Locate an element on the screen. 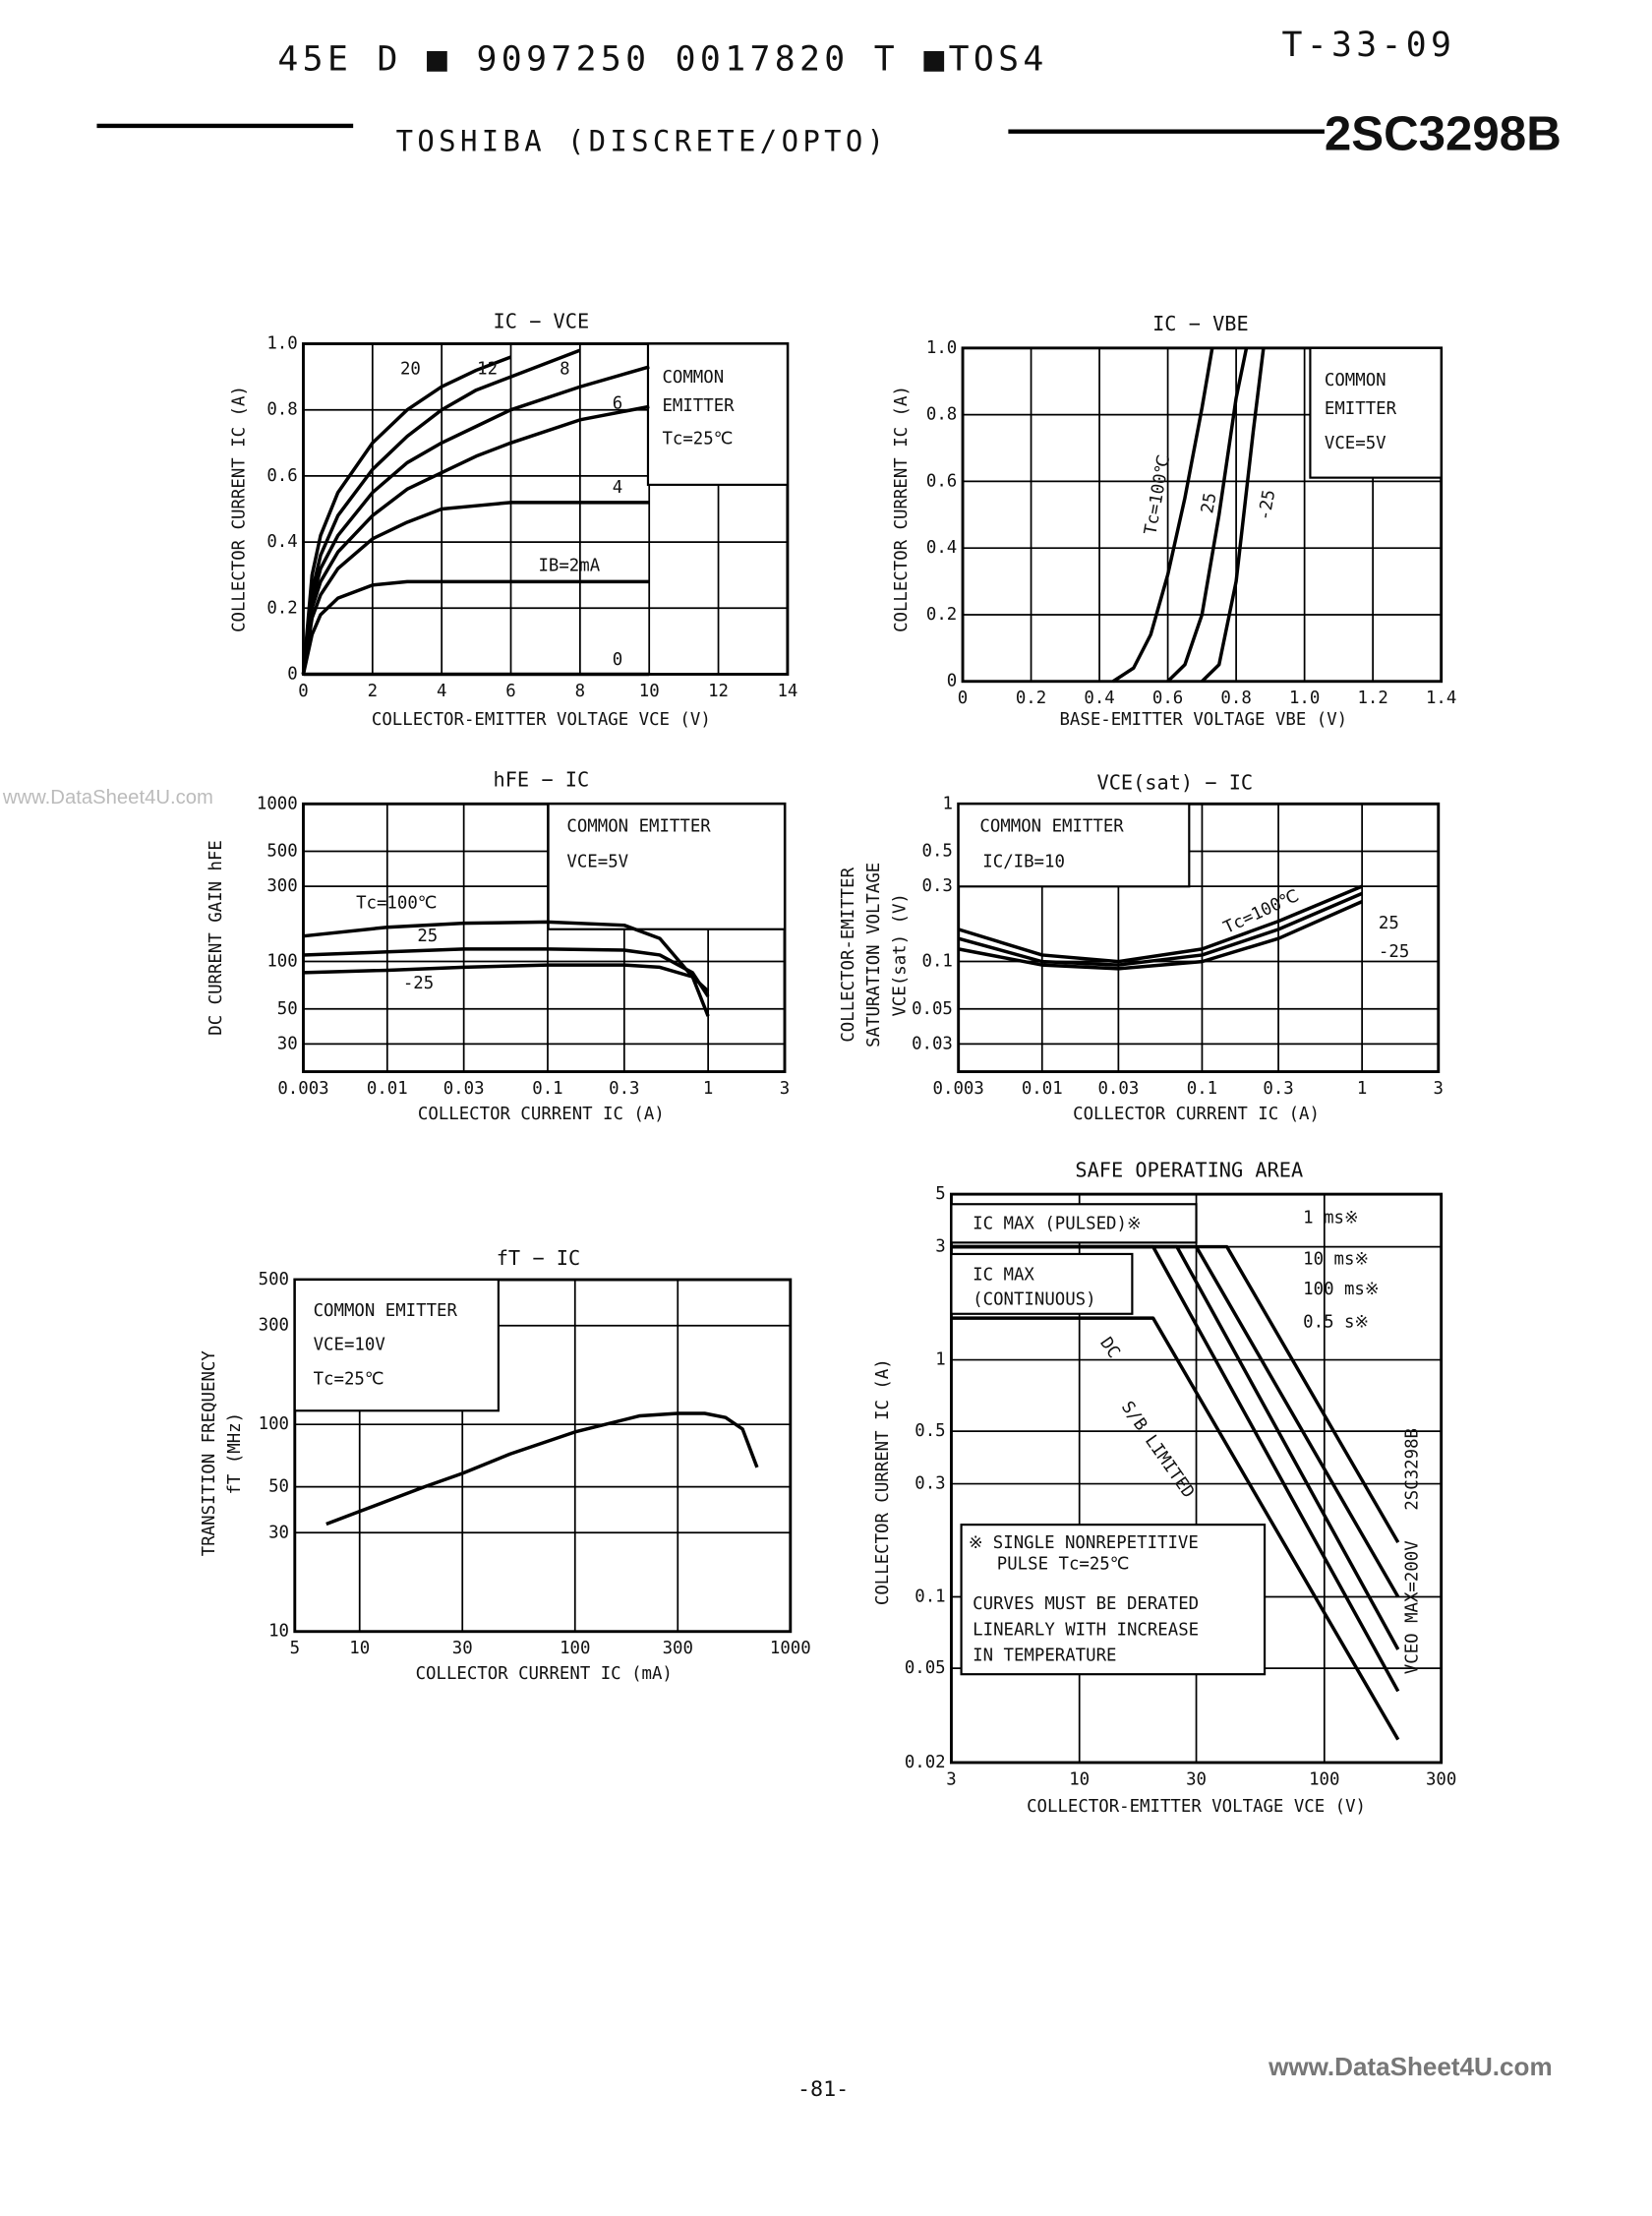 Image resolution: width=1652 pixels, height=2216 pixels. chart-title: hFE − IC is located at coordinates (542, 780).